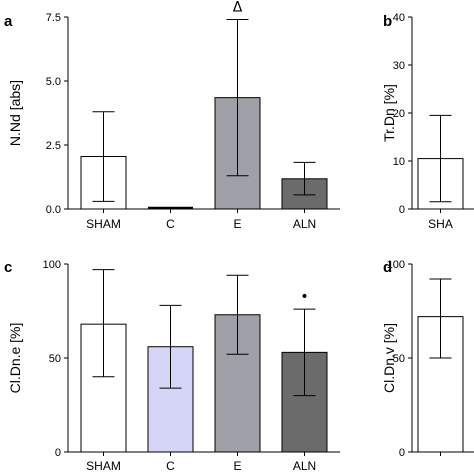  What do you see at coordinates (304, 466) in the screenshot?
I see `category-label-c: ALN` at bounding box center [304, 466].